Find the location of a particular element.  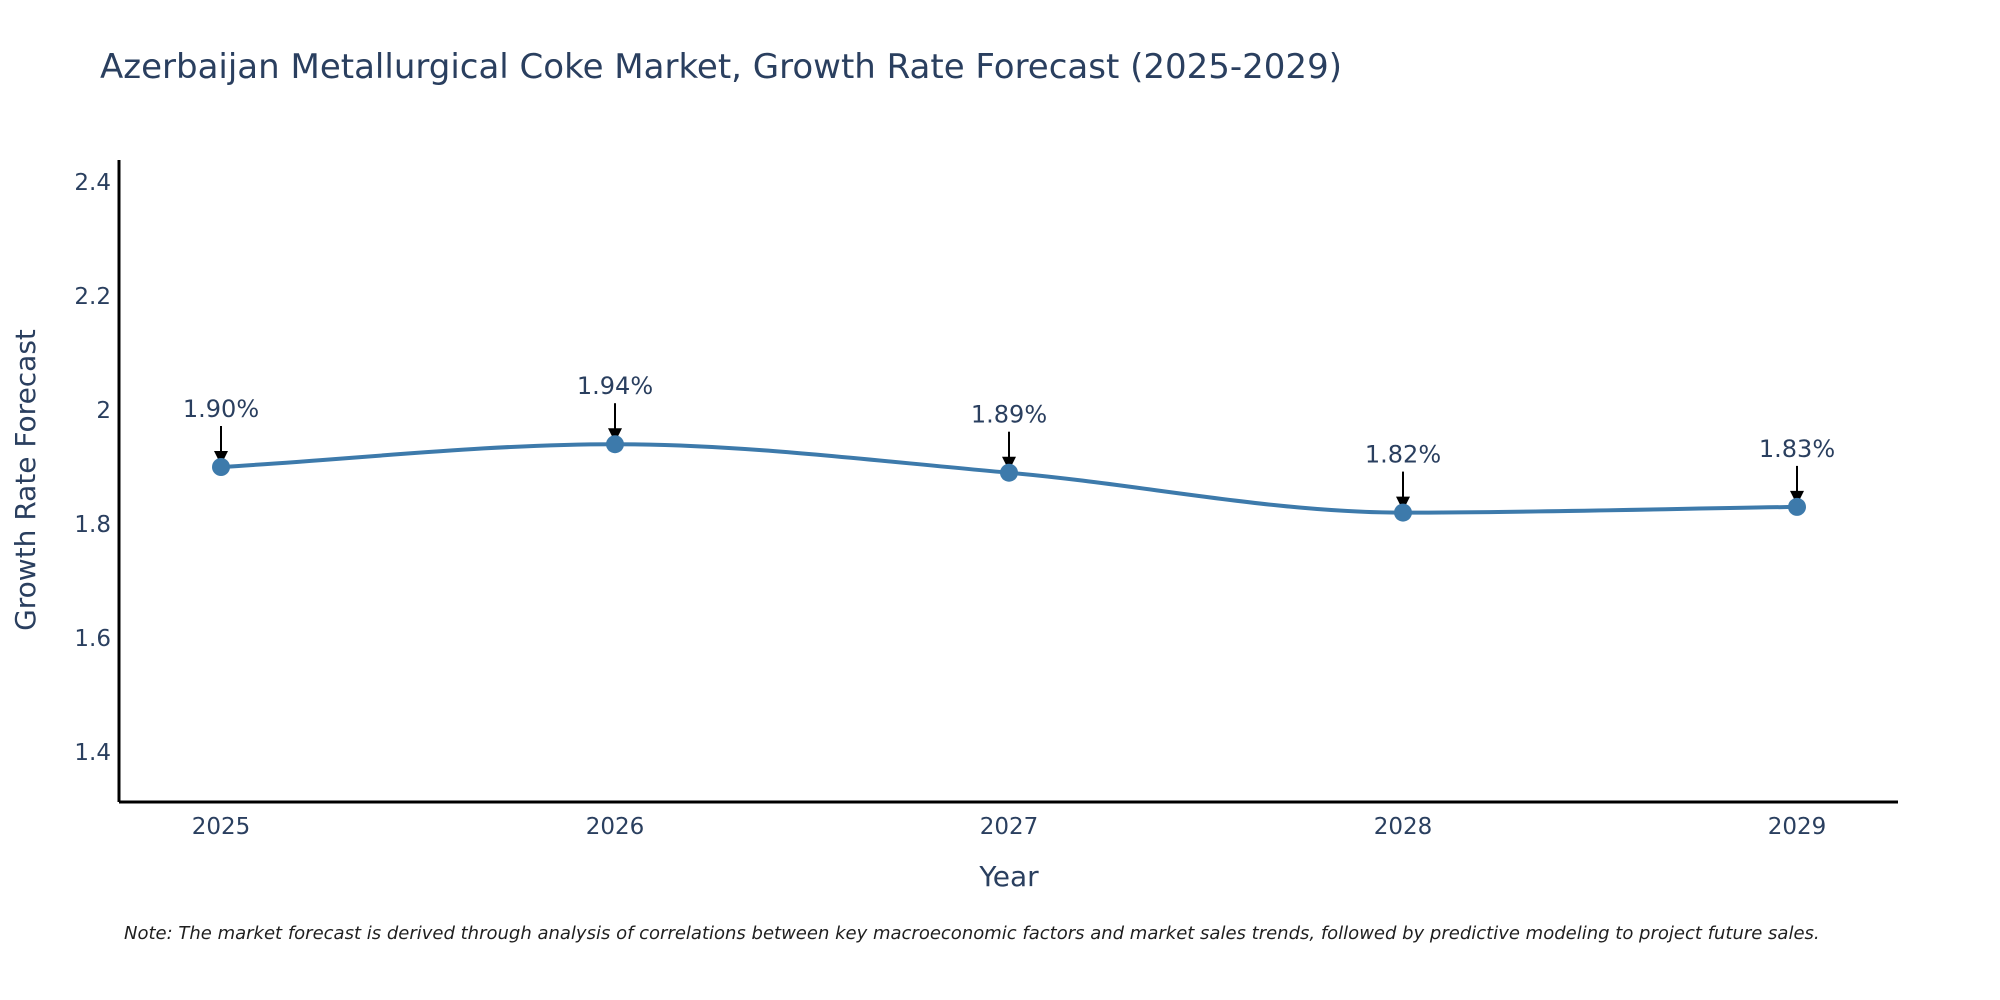

data-markers is located at coordinates (1009, 478).